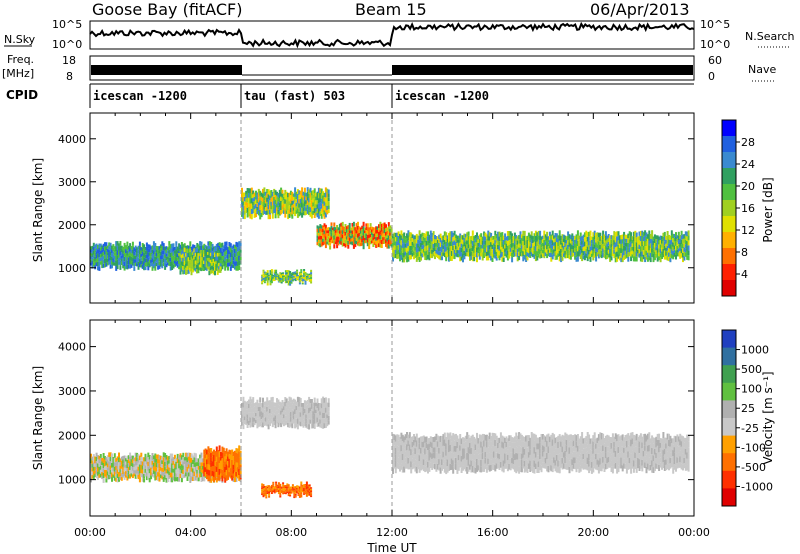  Describe the element at coordinates (18, 73) in the screenshot. I see `freq-unit: [MHz]` at that location.